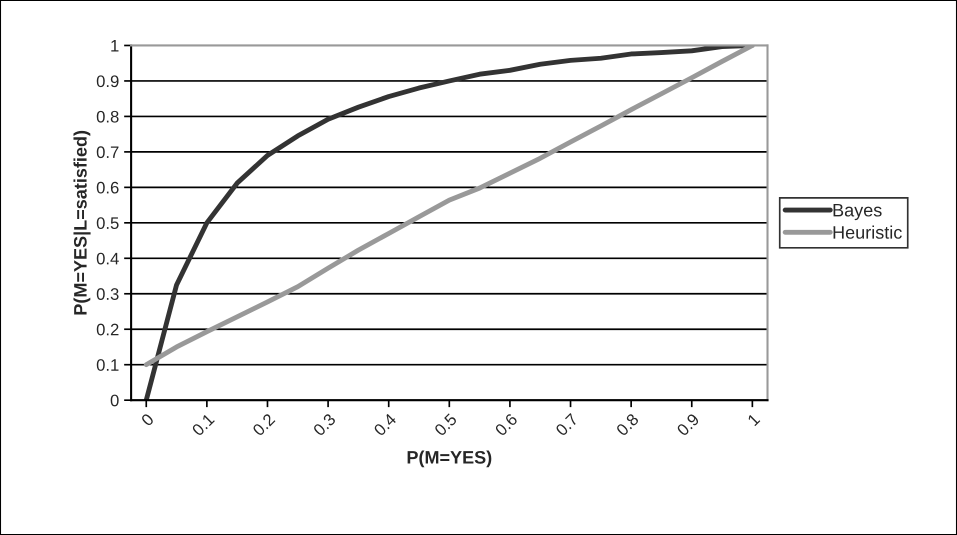 The image size is (957, 535). Describe the element at coordinates (858, 212) in the screenshot. I see `legend-label: Bayes` at that location.